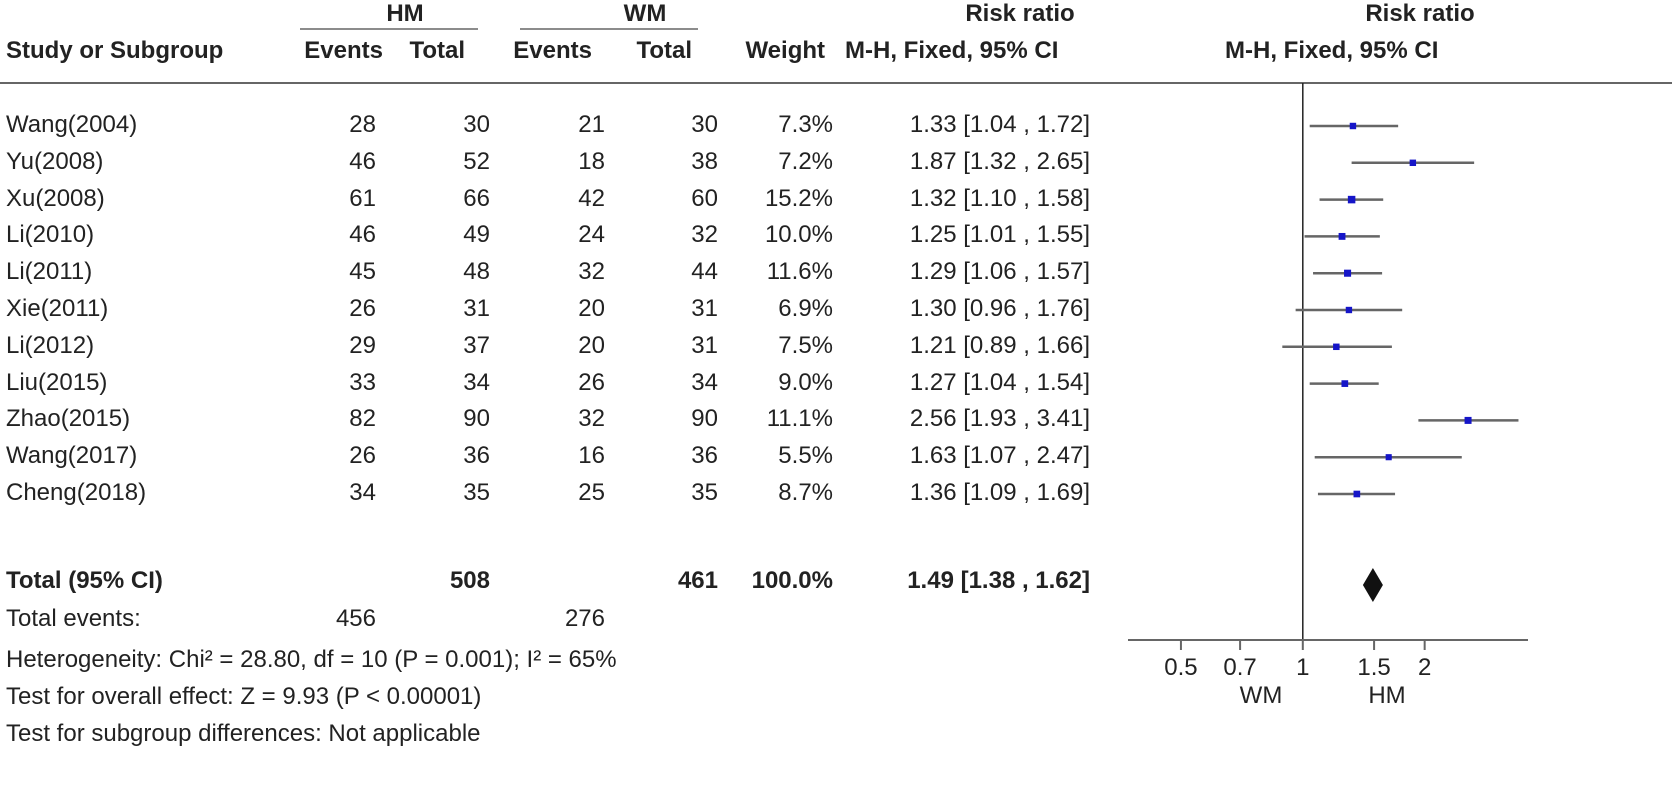  Describe the element at coordinates (57, 308) in the screenshot. I see `study-name: Xie(2011)` at that location.